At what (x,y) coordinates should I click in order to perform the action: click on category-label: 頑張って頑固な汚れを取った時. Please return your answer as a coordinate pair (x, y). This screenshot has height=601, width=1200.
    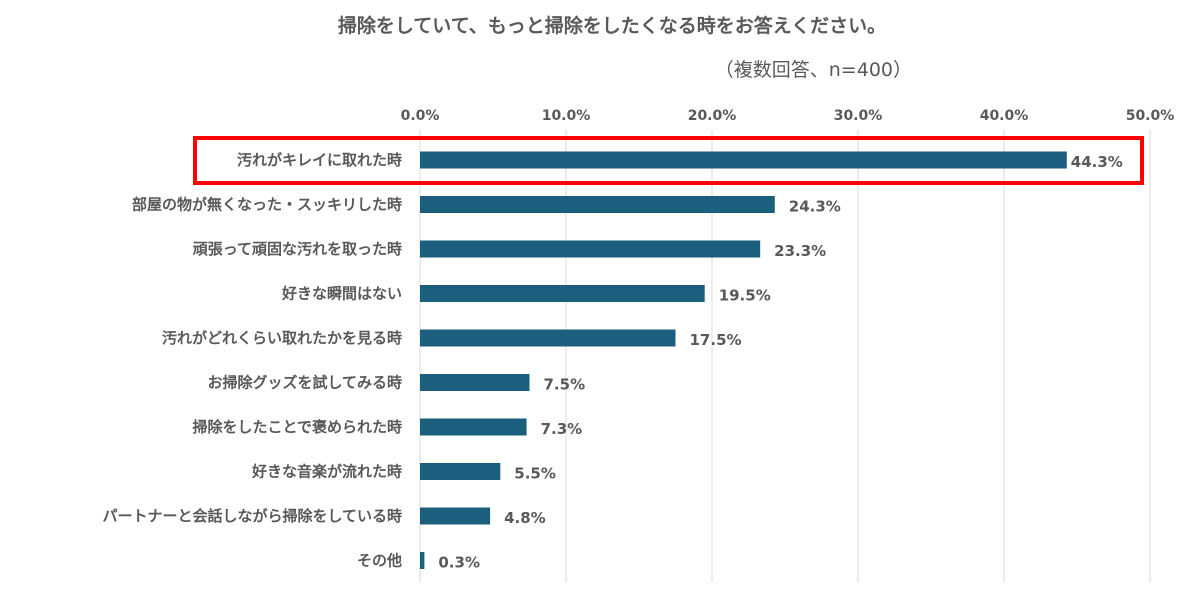
    Looking at the image, I should click on (297, 249).